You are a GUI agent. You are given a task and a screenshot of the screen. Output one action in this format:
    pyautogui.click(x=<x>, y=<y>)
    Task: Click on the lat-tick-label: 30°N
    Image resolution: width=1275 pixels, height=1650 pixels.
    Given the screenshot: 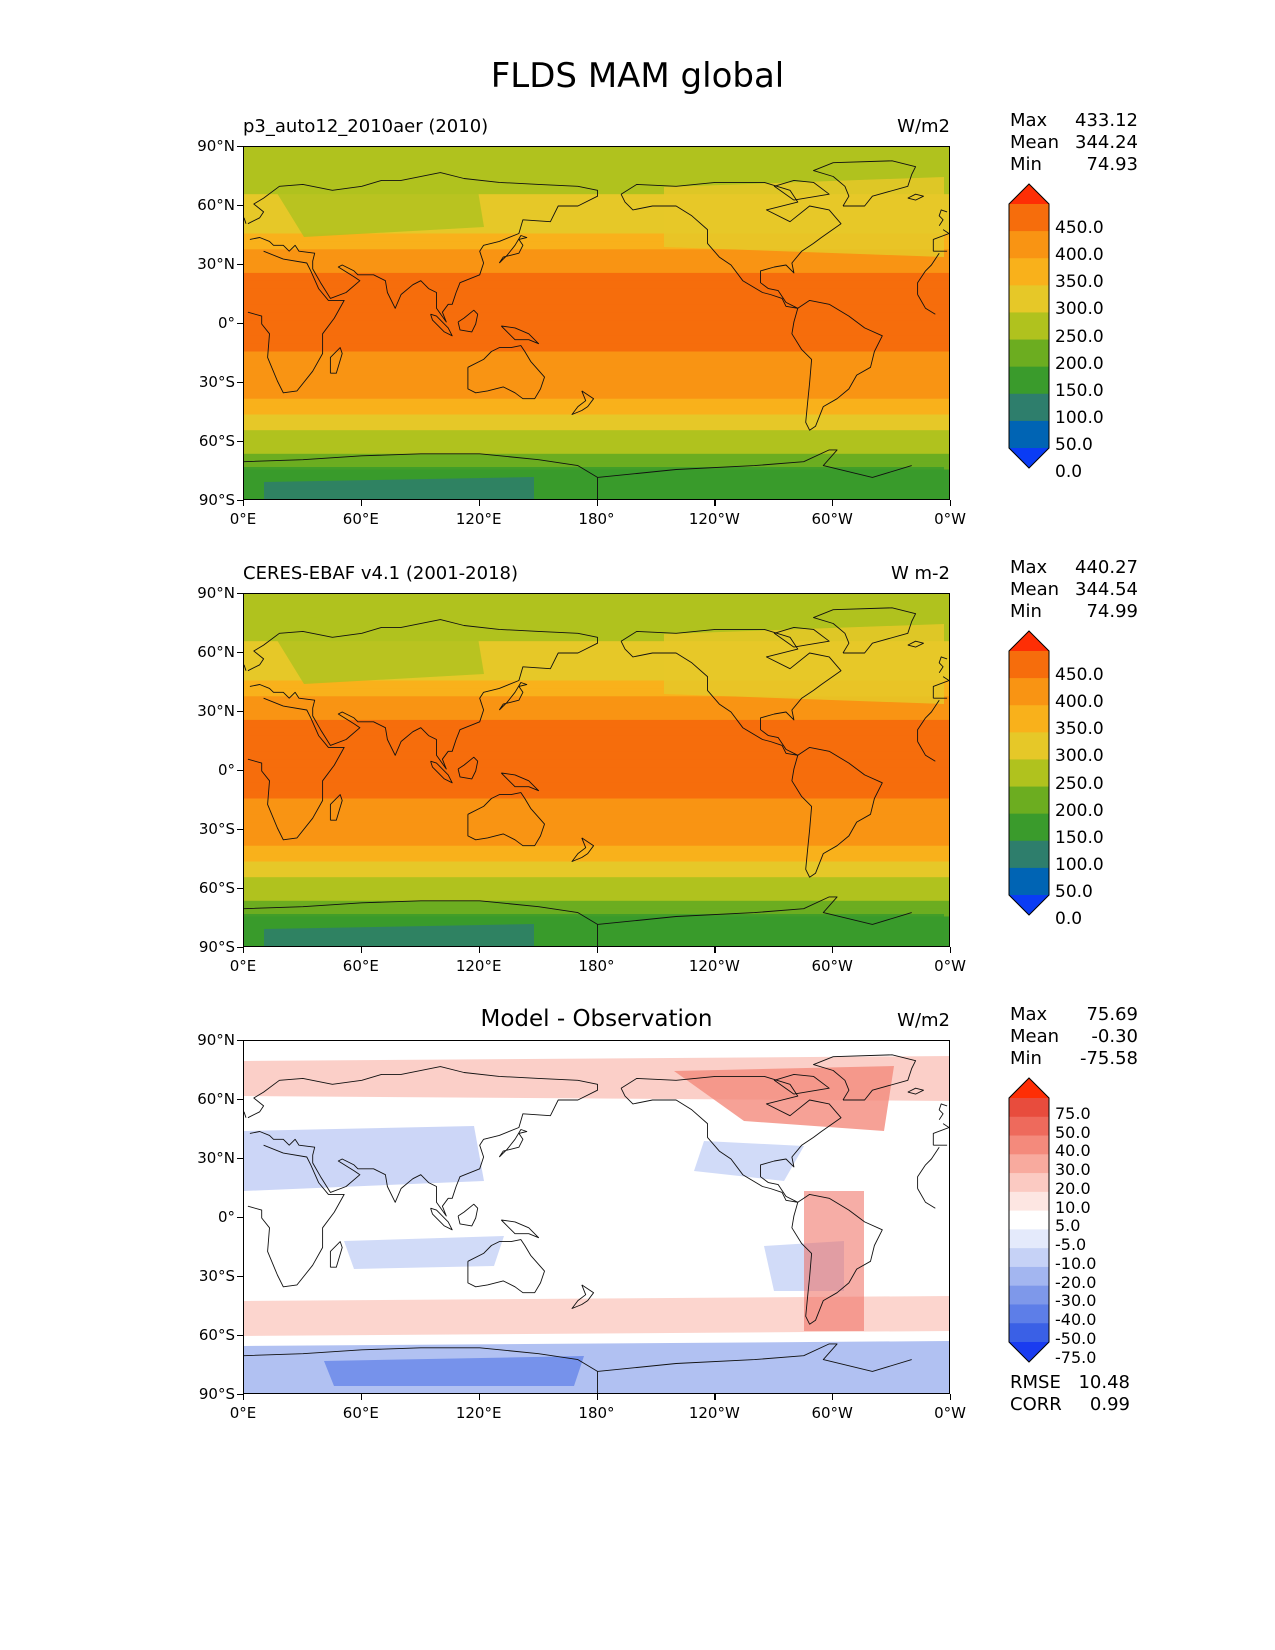 What is the action you would take?
    pyautogui.click(x=216, y=1158)
    